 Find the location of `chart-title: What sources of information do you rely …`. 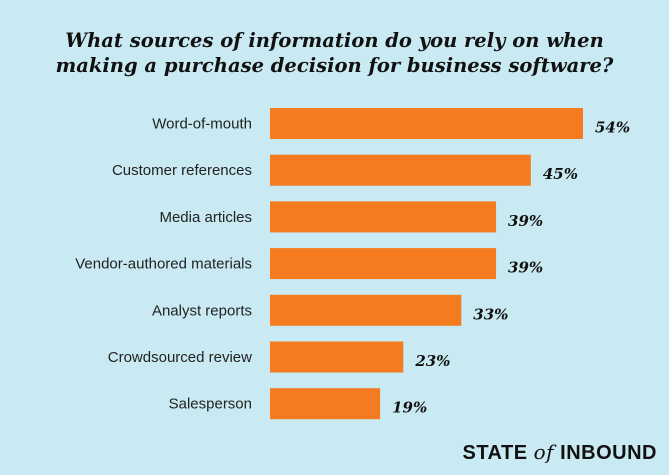

chart-title: What sources of information do you rely … is located at coordinates (334, 53).